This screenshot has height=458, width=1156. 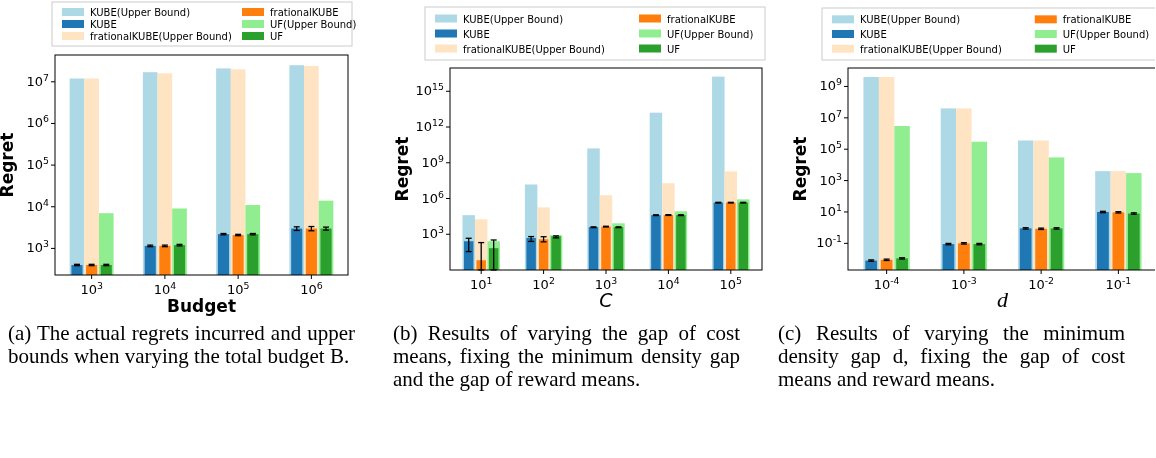 I want to click on x-axis-title: d, so click(x=1003, y=299).